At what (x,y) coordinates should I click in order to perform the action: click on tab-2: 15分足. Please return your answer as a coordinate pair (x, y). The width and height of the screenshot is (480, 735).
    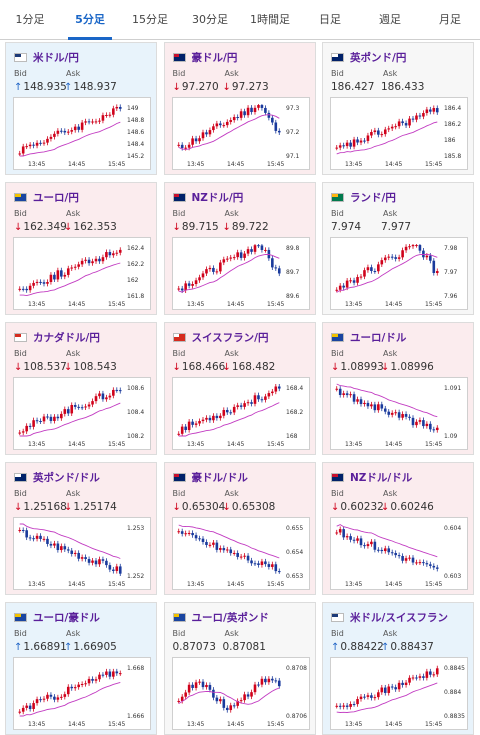
    Looking at the image, I should click on (150, 19).